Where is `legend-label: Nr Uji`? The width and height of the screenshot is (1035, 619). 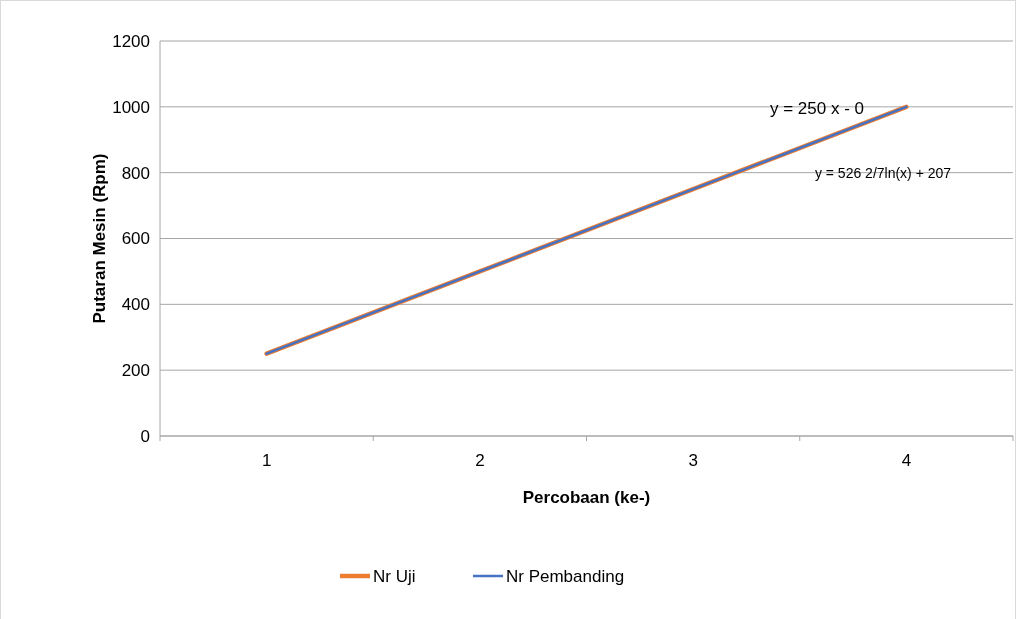
legend-label: Nr Uji is located at coordinates (394, 576).